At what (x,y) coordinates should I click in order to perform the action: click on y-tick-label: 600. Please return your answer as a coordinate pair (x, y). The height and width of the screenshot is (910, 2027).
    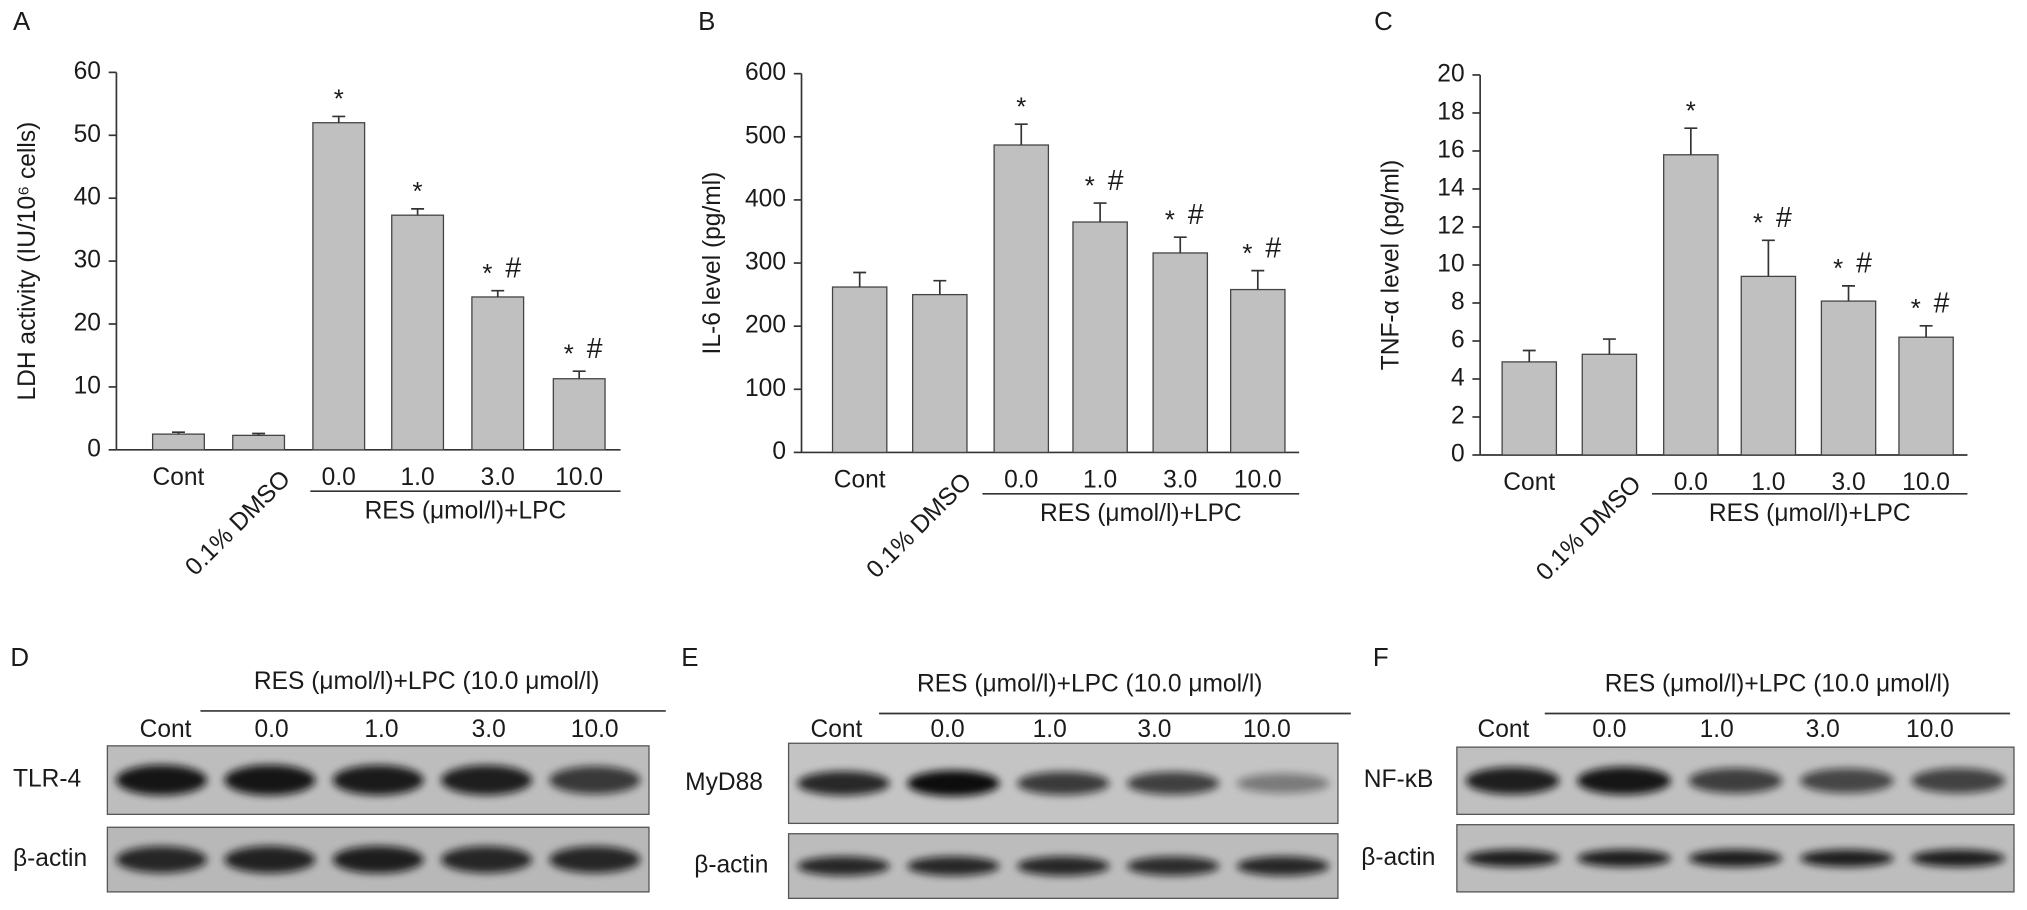
    Looking at the image, I should click on (765, 72).